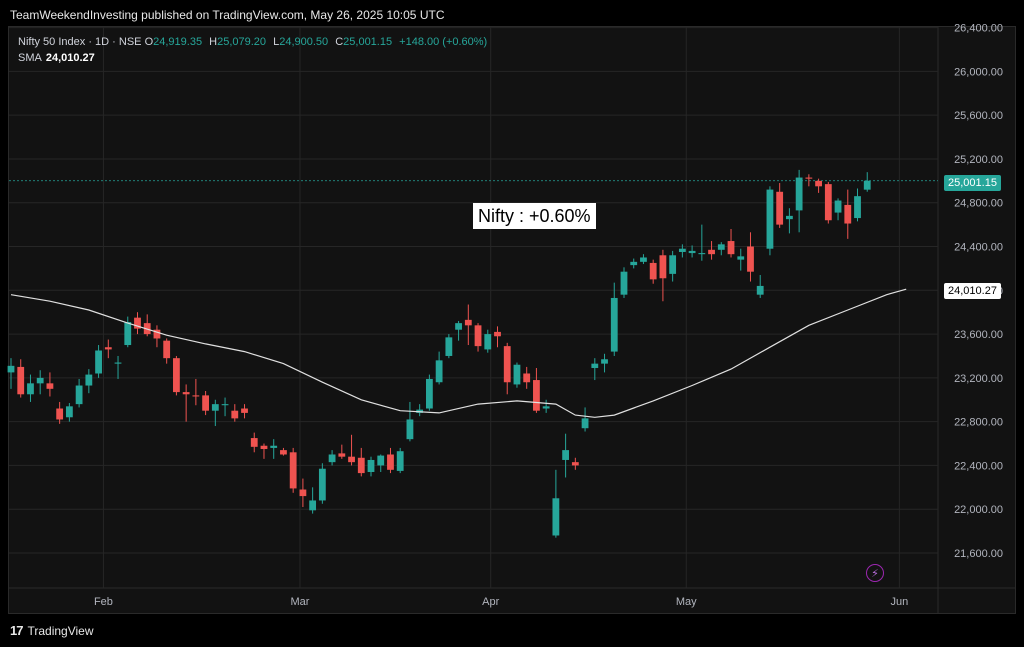  Describe the element at coordinates (534, 216) in the screenshot. I see `annotation-text: Nifty : +0.60%` at that location.